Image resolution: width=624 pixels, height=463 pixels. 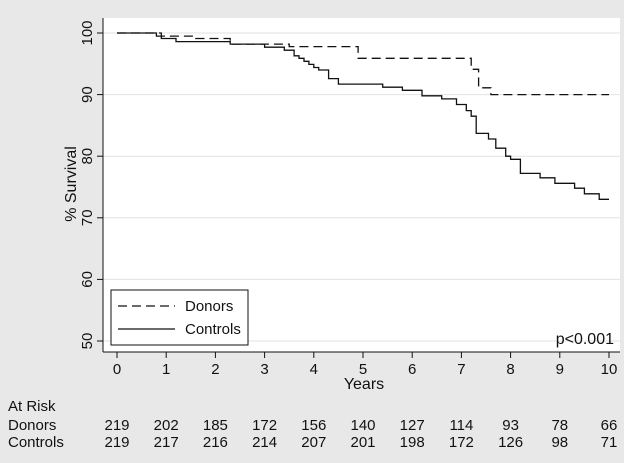 I want to click on x-tick-label: 1, so click(x=166, y=369).